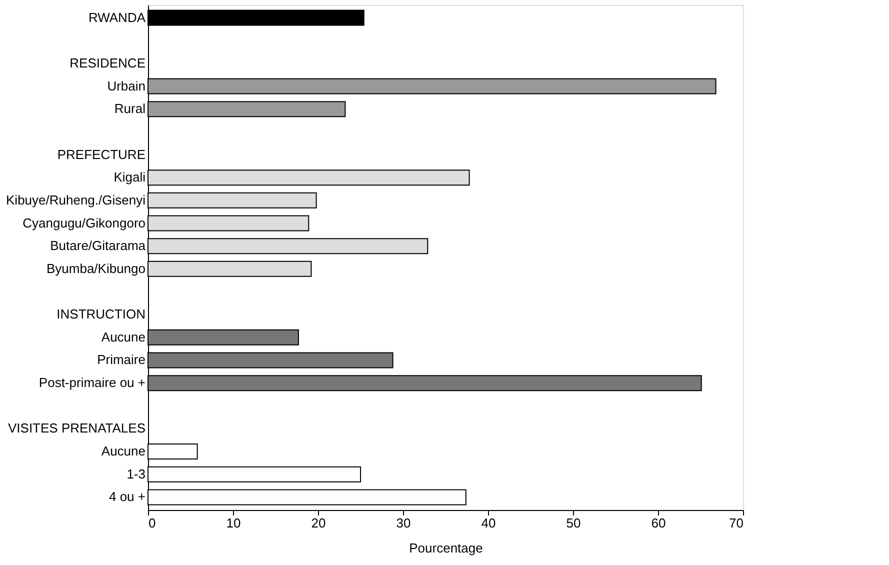  I want to click on y-tick-label: Post-primaire ou +, so click(92, 382).